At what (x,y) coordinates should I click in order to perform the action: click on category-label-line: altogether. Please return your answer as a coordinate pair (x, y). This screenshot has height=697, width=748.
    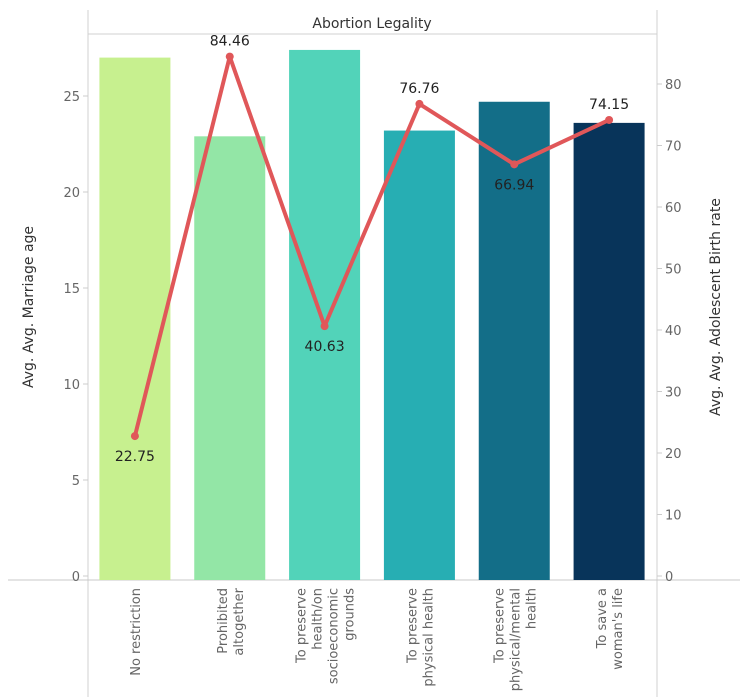
    Looking at the image, I should click on (239, 621).